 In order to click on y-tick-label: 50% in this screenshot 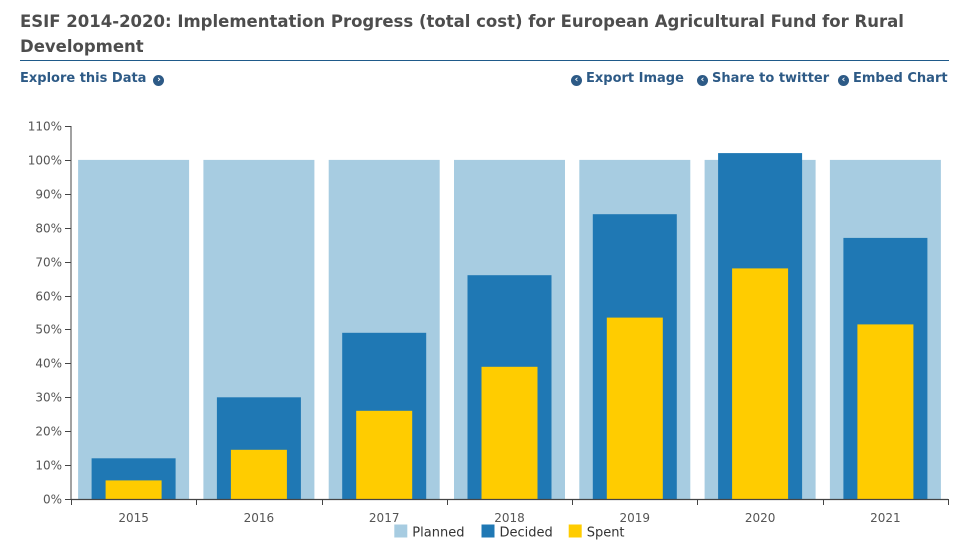, I will do `click(48, 330)`.